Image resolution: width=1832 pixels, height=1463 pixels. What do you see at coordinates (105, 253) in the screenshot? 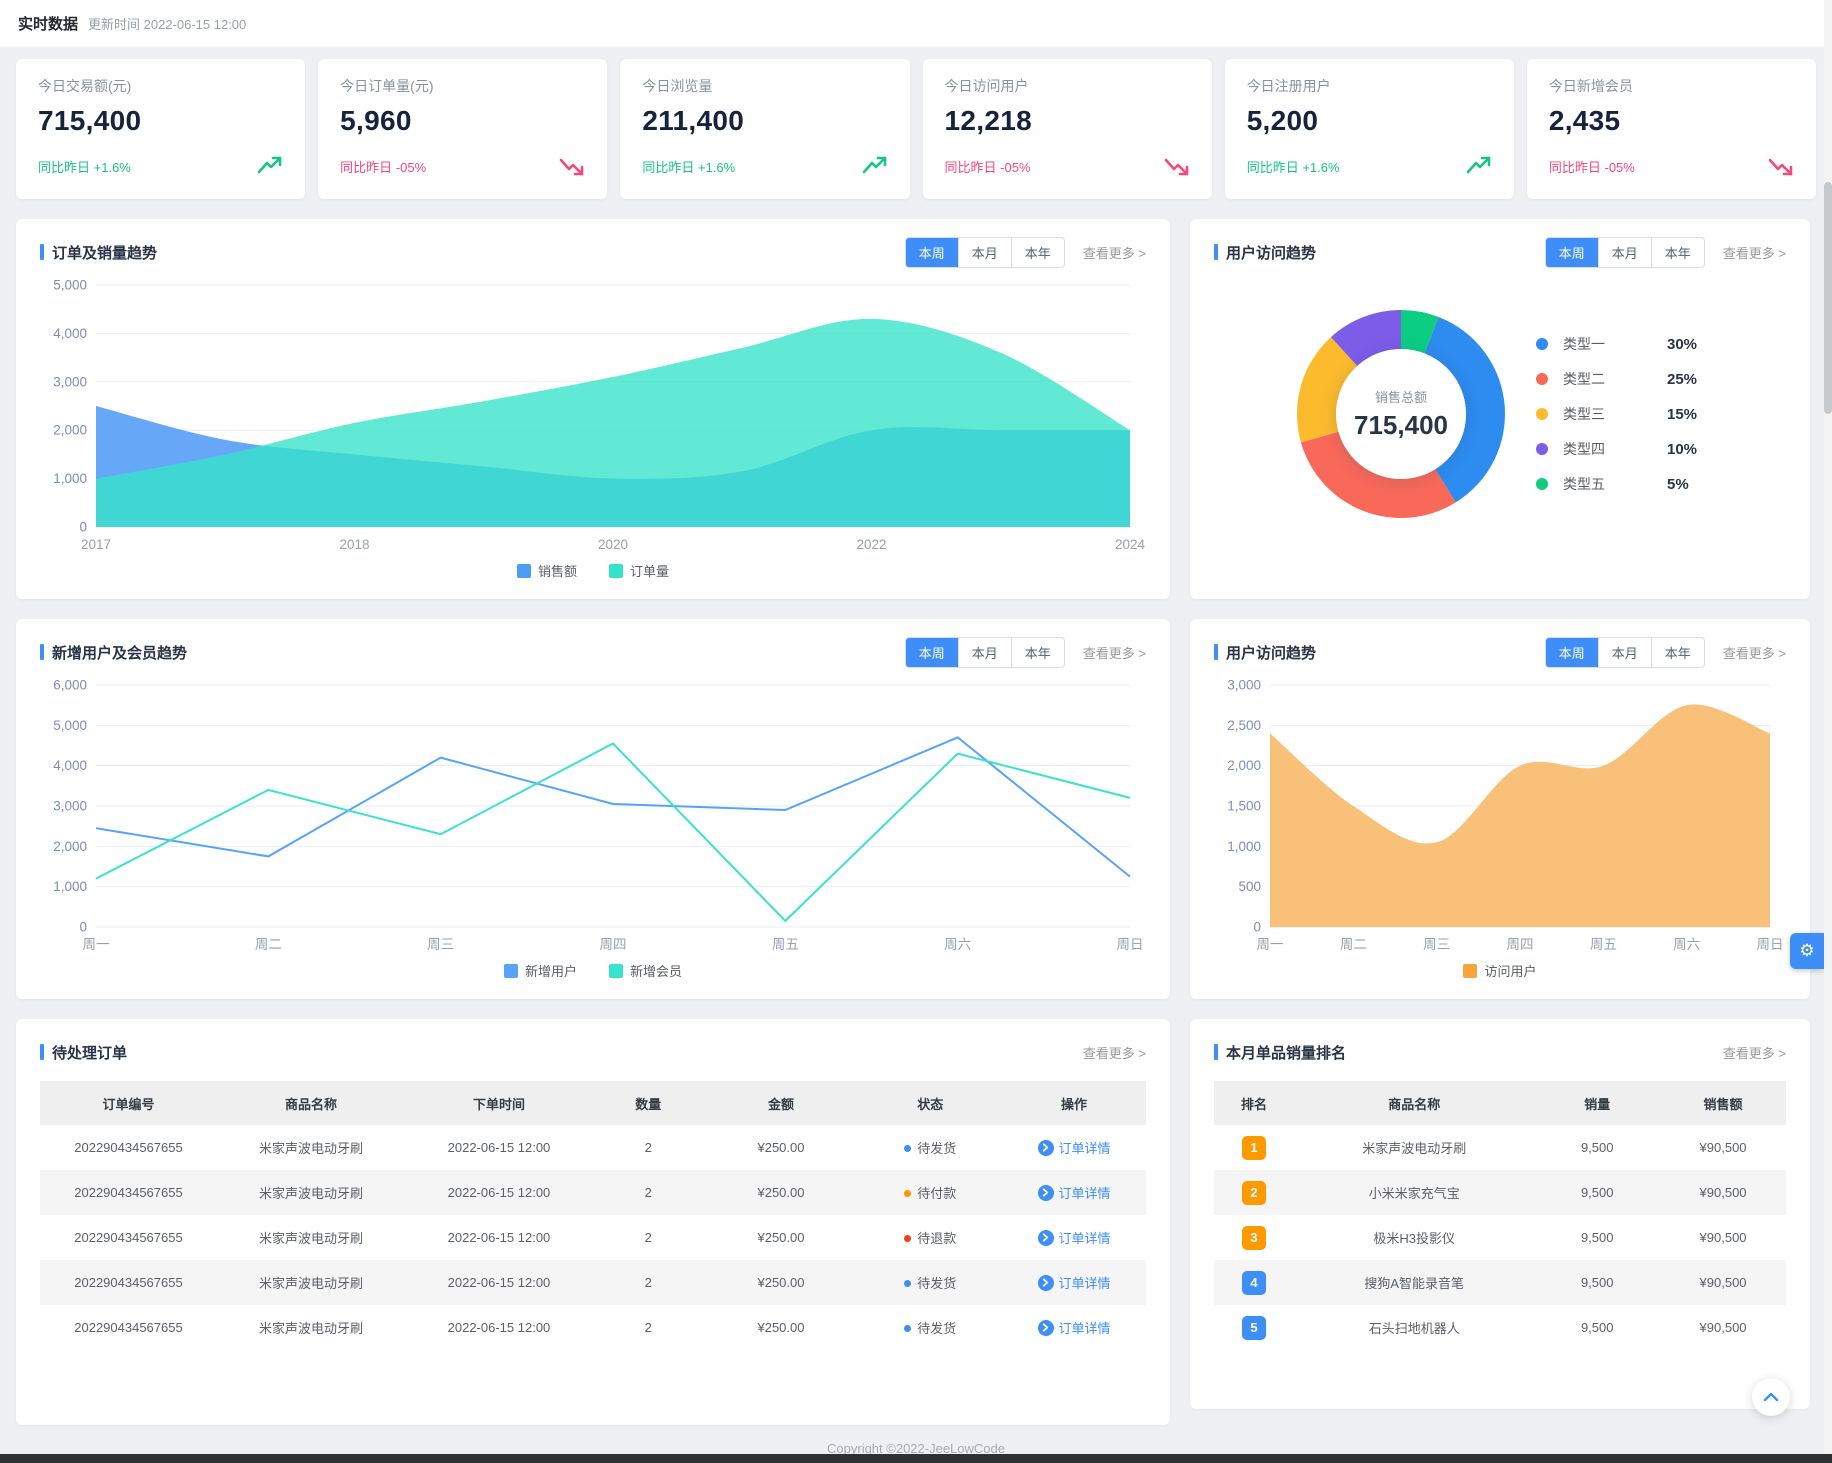
I see `card-title: 订单及销量趋势` at bounding box center [105, 253].